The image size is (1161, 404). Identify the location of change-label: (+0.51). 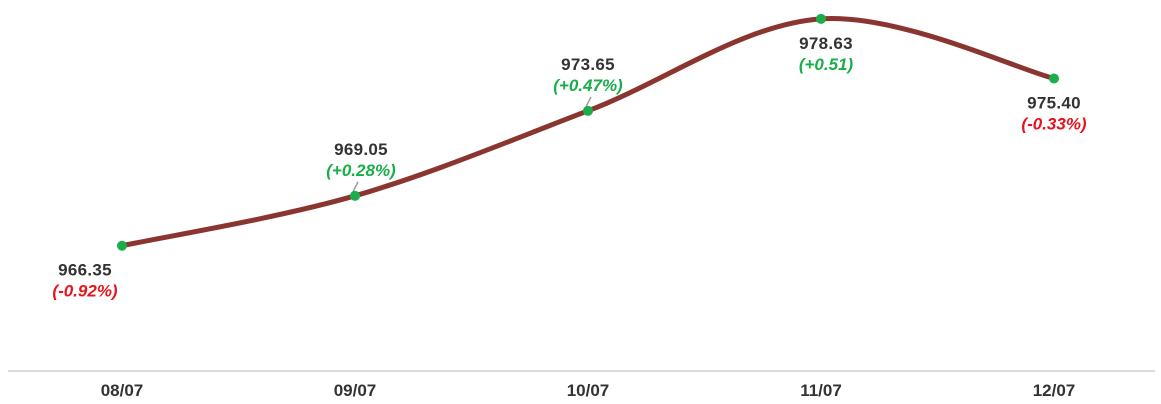
(826, 64).